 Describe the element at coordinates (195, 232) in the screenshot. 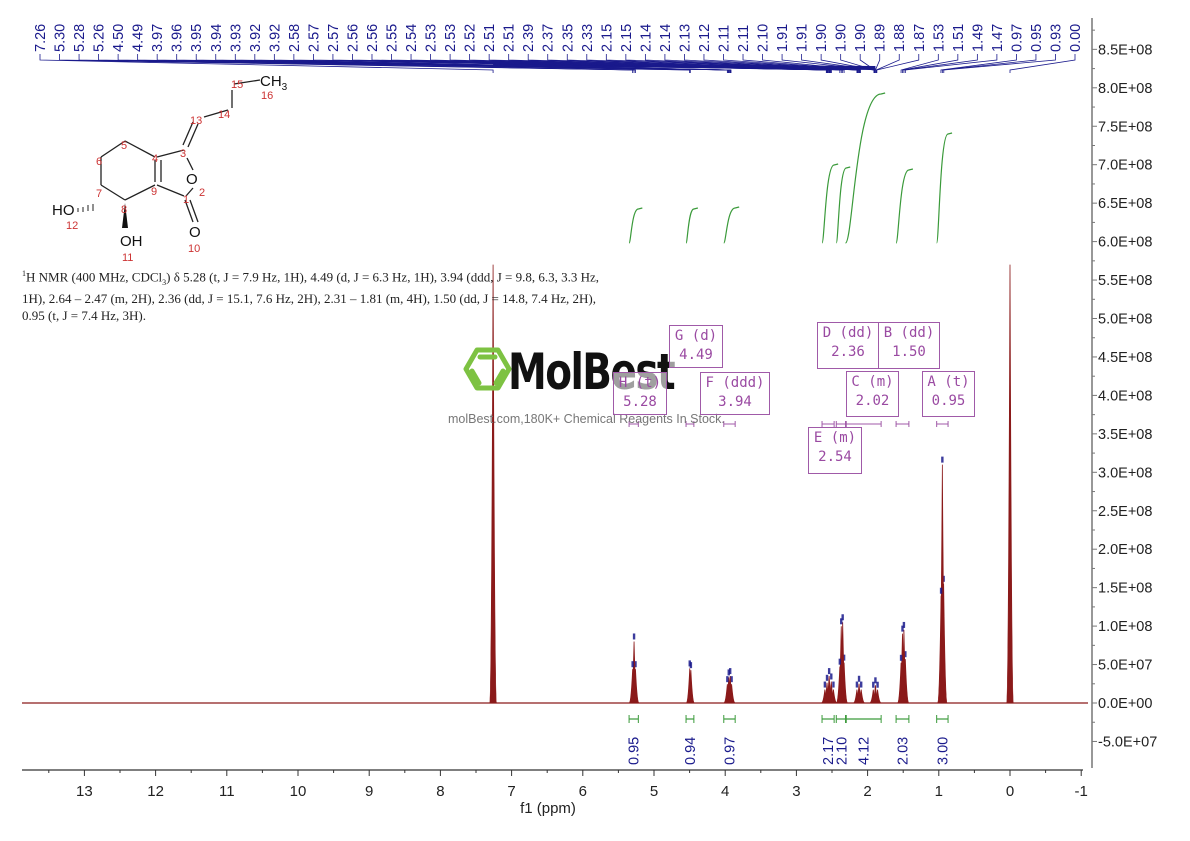

I see `atom-label-o10: O` at that location.